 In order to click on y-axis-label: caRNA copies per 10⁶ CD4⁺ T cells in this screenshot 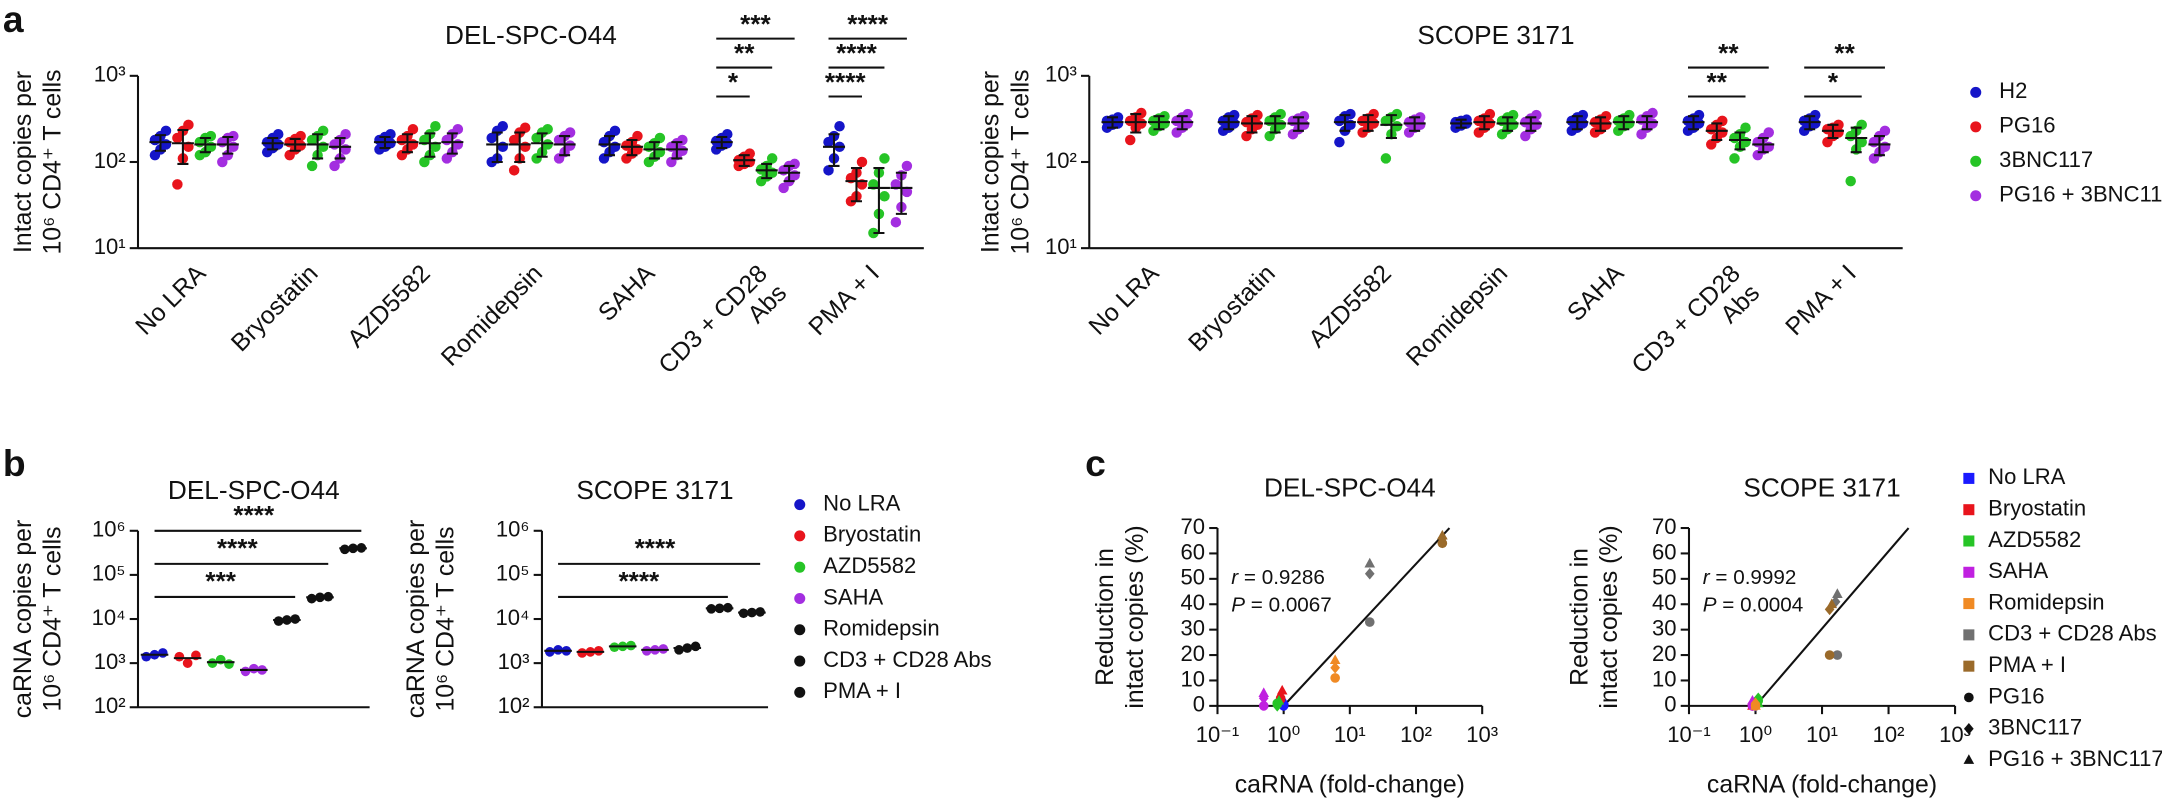, I will do `click(37, 619)`.